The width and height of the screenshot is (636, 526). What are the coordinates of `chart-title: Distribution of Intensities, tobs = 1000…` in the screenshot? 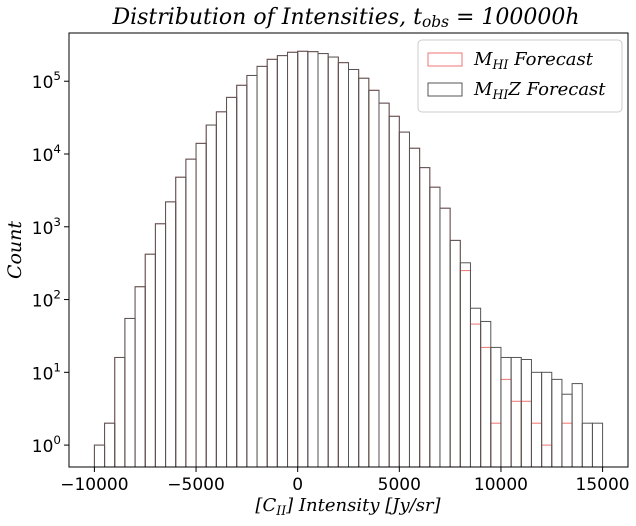 It's located at (345, 18).